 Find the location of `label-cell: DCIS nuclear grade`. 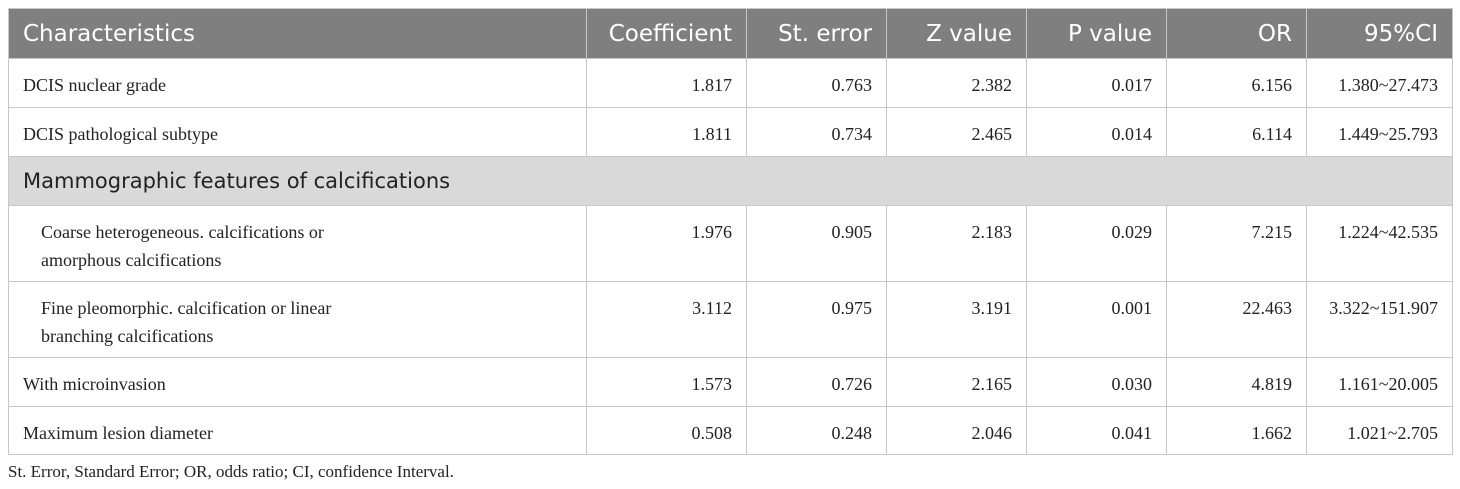

label-cell: DCIS nuclear grade is located at coordinates (297, 83).